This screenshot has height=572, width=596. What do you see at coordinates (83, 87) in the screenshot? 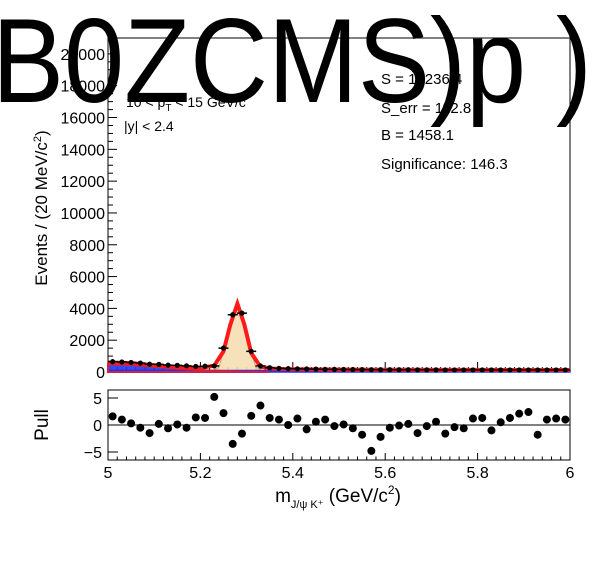
I see `y-tick-label: 18000` at bounding box center [83, 87].